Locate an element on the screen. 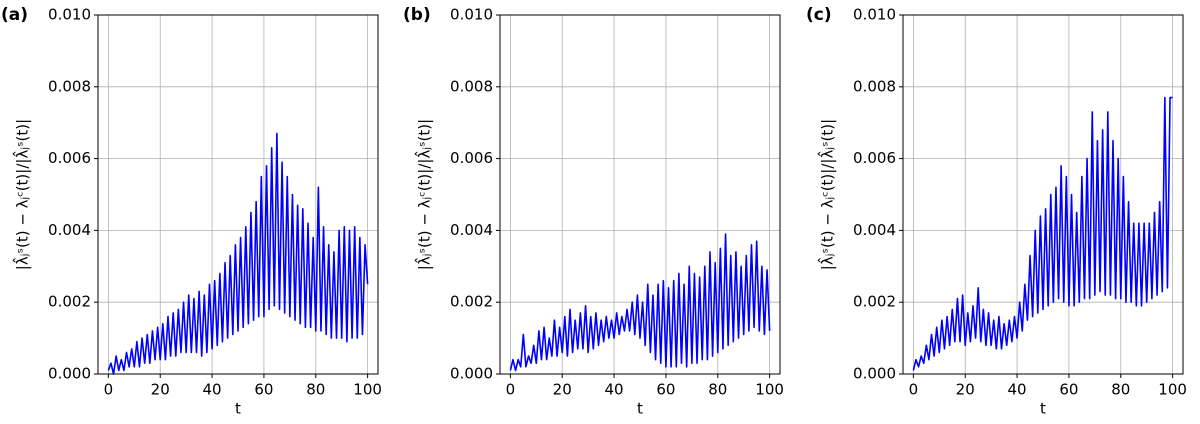 This screenshot has height=424, width=1200. panel-label: (c) is located at coordinates (819, 15).